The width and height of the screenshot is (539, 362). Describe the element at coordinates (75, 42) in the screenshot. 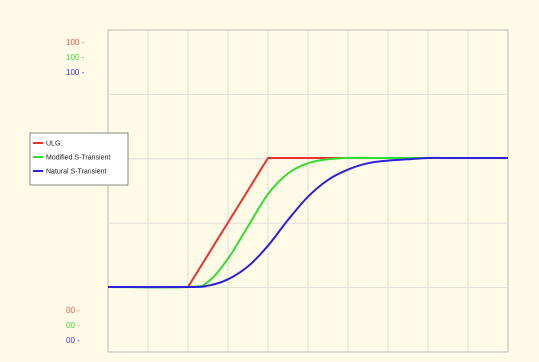

I see `y-tick-label-top-1: 100 -` at that location.